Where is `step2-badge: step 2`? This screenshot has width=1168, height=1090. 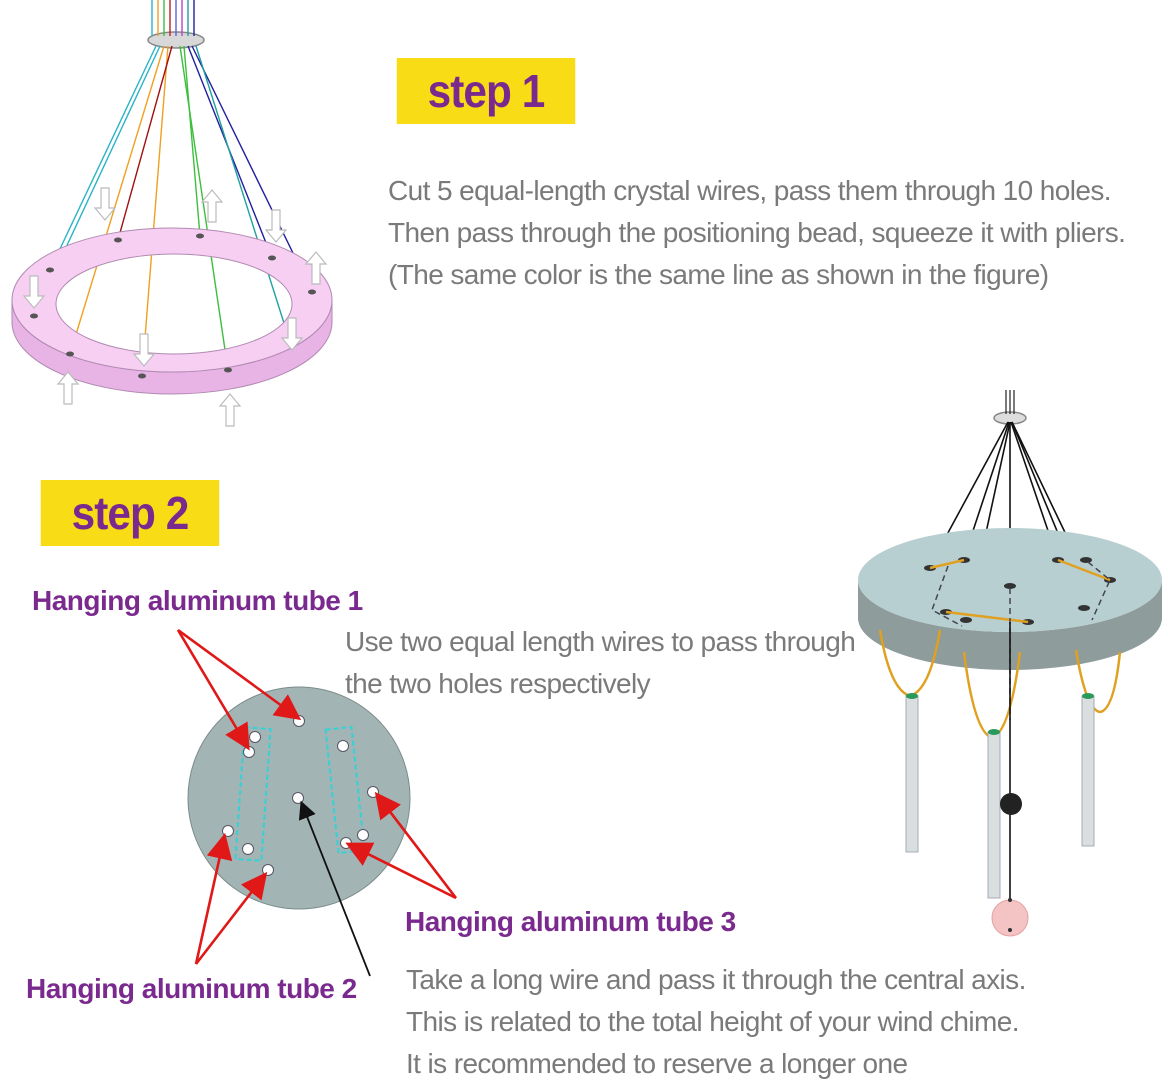
step2-badge: step 2 is located at coordinates (130, 513).